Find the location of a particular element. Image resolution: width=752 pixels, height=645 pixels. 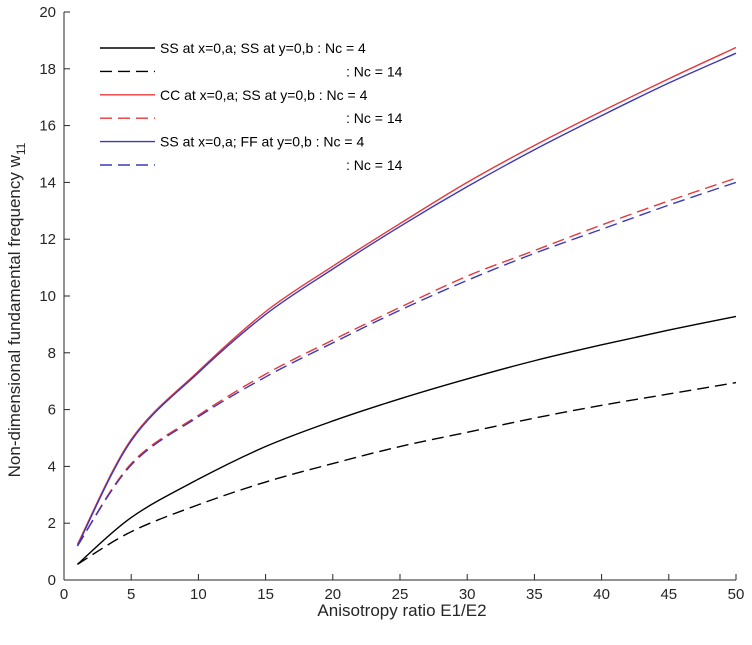

y-tick-label: 4 is located at coordinates (52, 466).